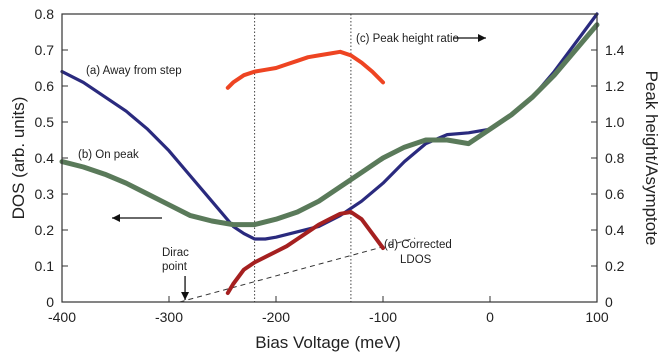 The width and height of the screenshot is (660, 364). Describe the element at coordinates (305, 252) in the screenshot. I see `series-corrected-line` at that location.